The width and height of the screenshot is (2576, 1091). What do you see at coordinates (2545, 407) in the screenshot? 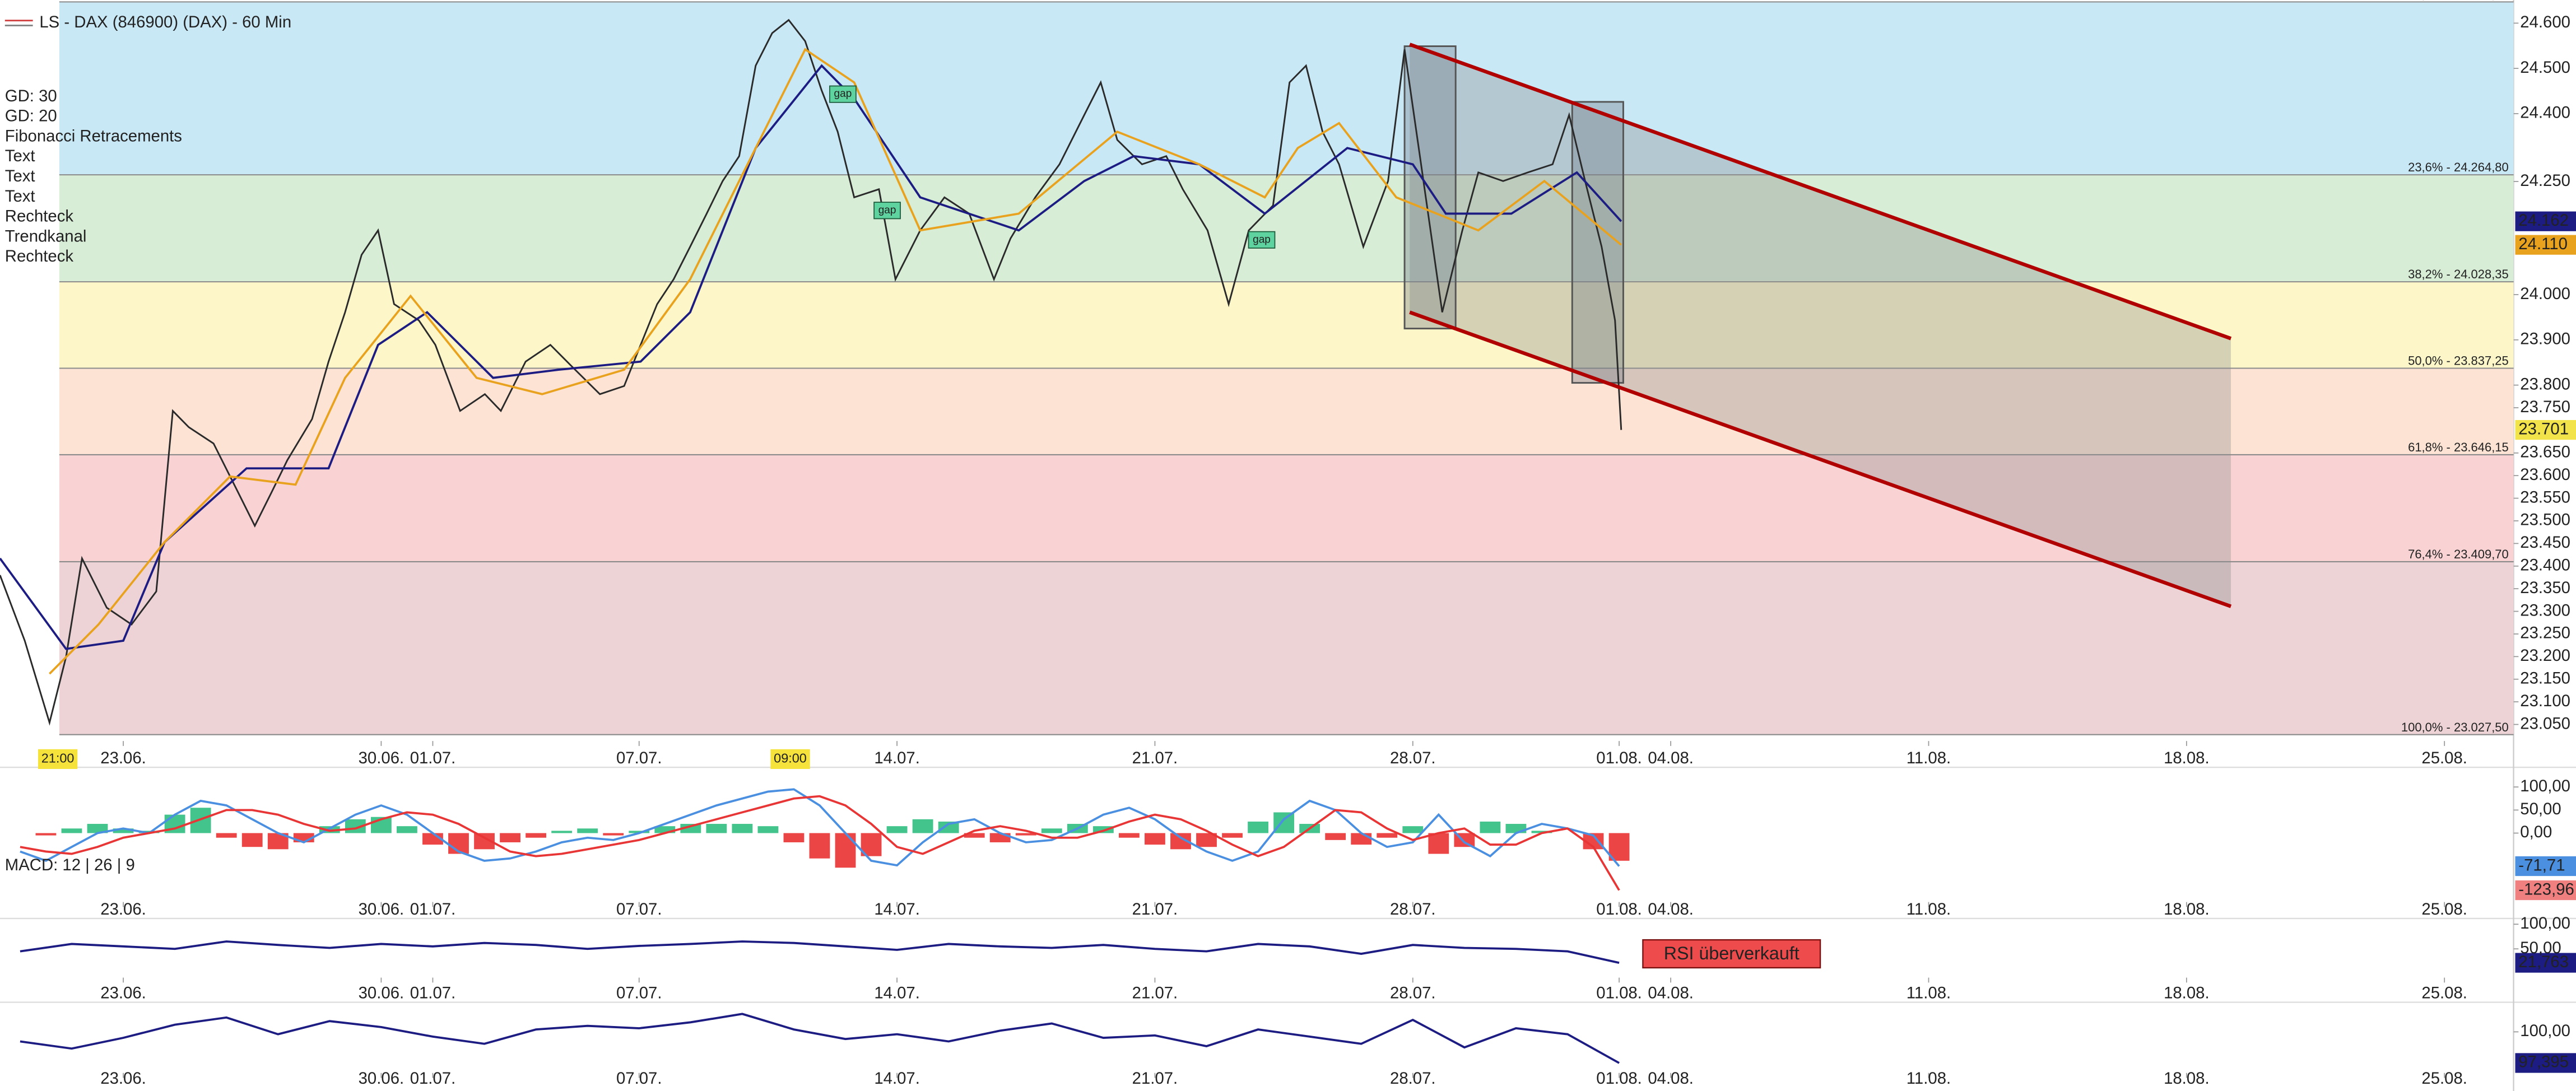
I see `y-tick-label: 23.750` at bounding box center [2545, 407].